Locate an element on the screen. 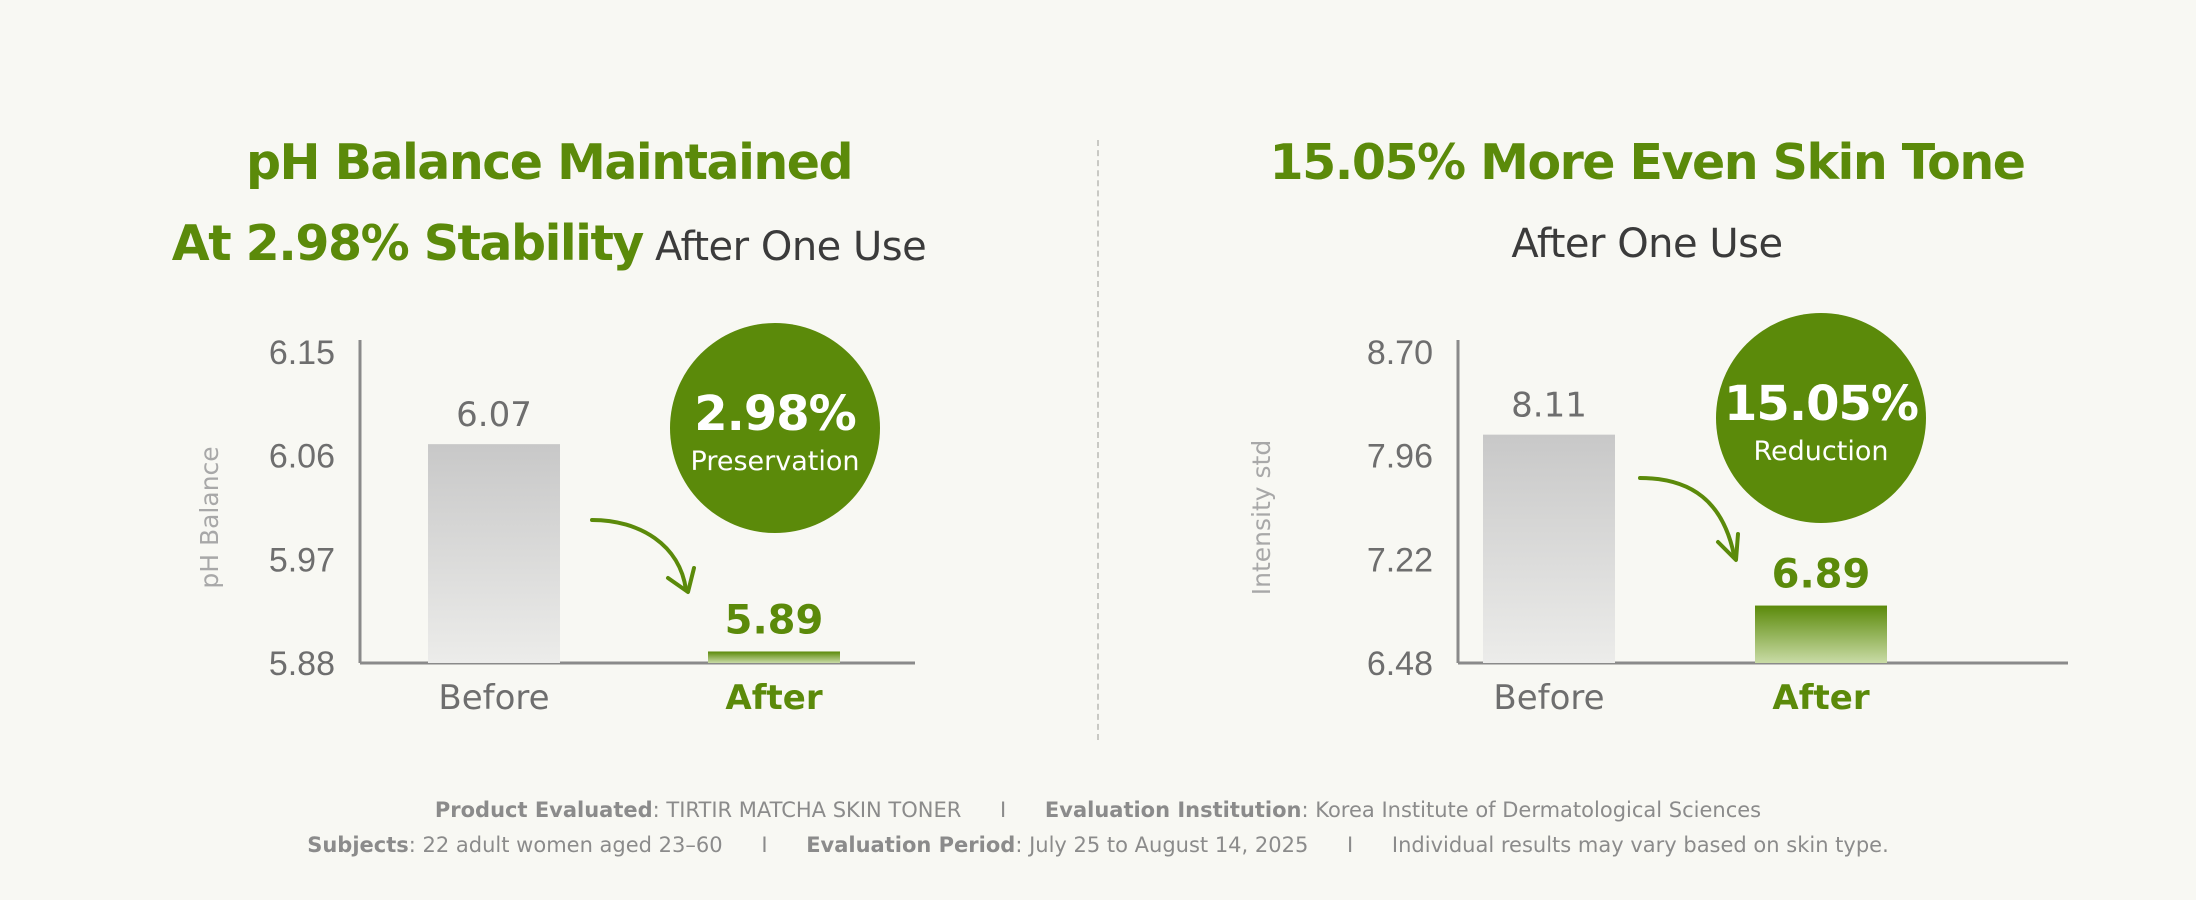 The height and width of the screenshot is (900, 2196). left-title-line1: pH Balance Maintained is located at coordinates (549, 162).